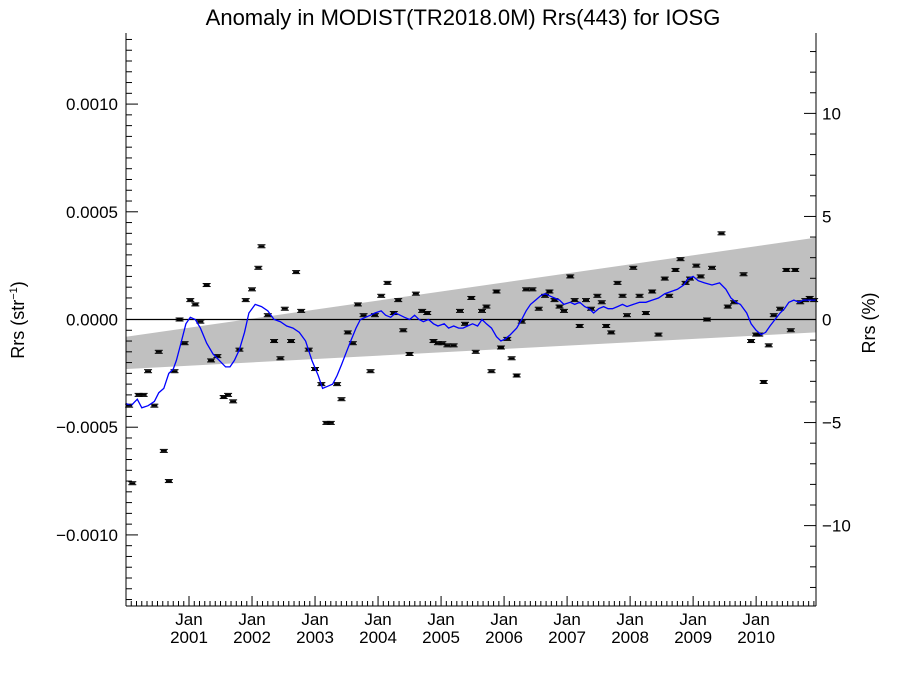 The image size is (900, 680). I want to click on y-axis-label-right: Rrs (%), so click(869, 323).